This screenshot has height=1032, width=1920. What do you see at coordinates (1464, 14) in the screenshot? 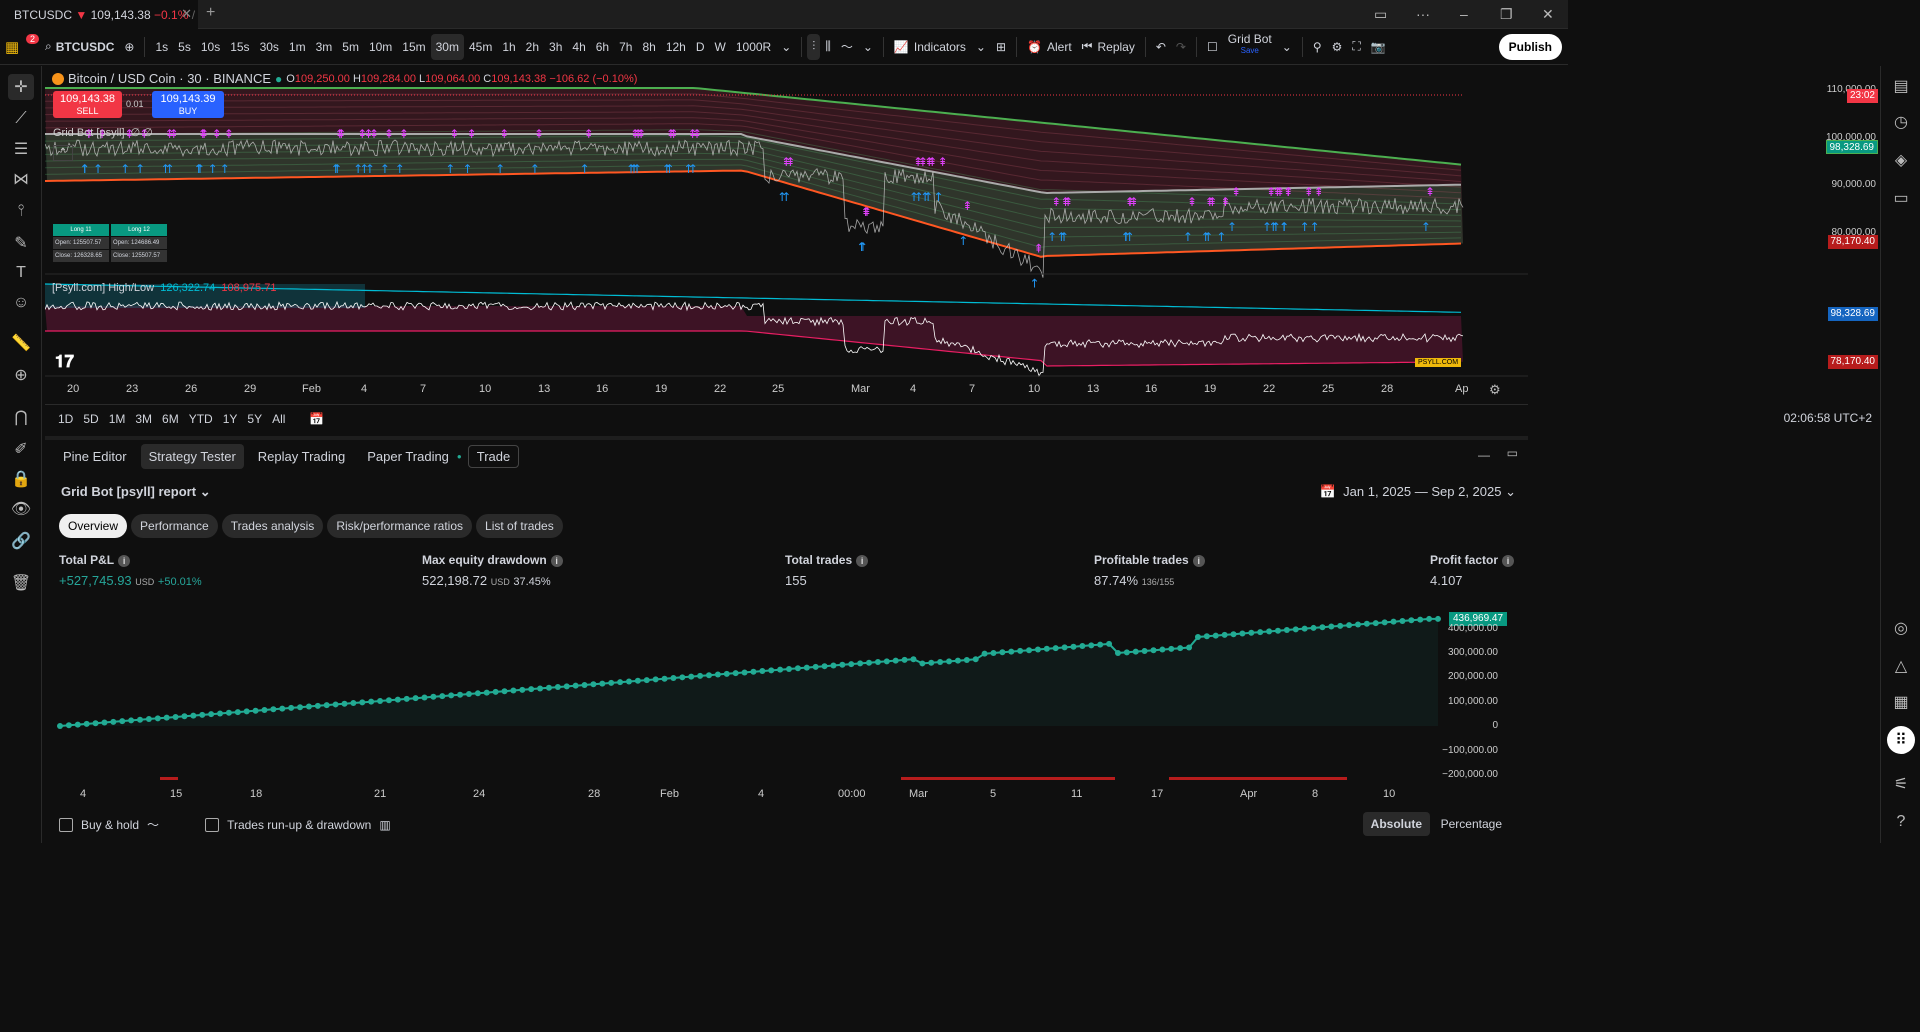
I see `minimize-icon: –` at bounding box center [1464, 14].